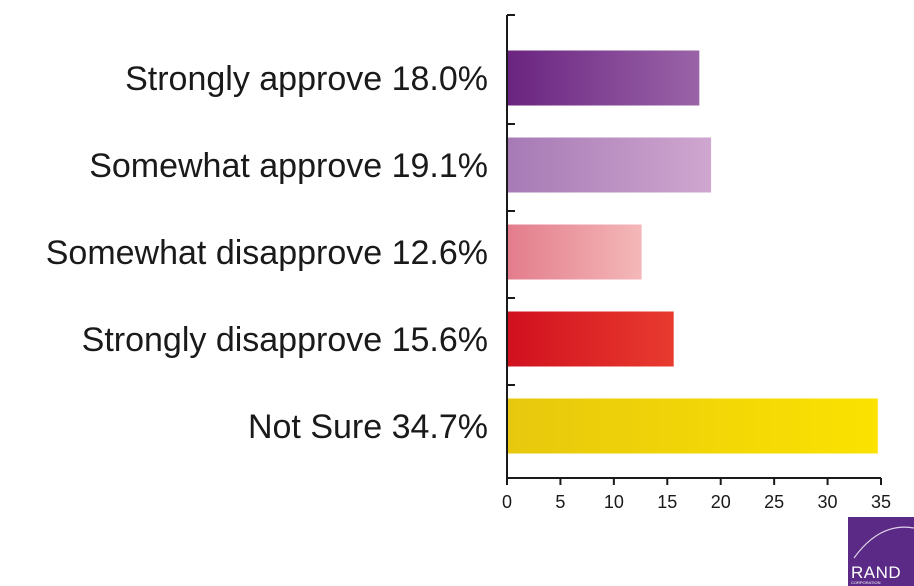  I want to click on category-label-2: Somewhat disapprove 12.6%, so click(267, 253).